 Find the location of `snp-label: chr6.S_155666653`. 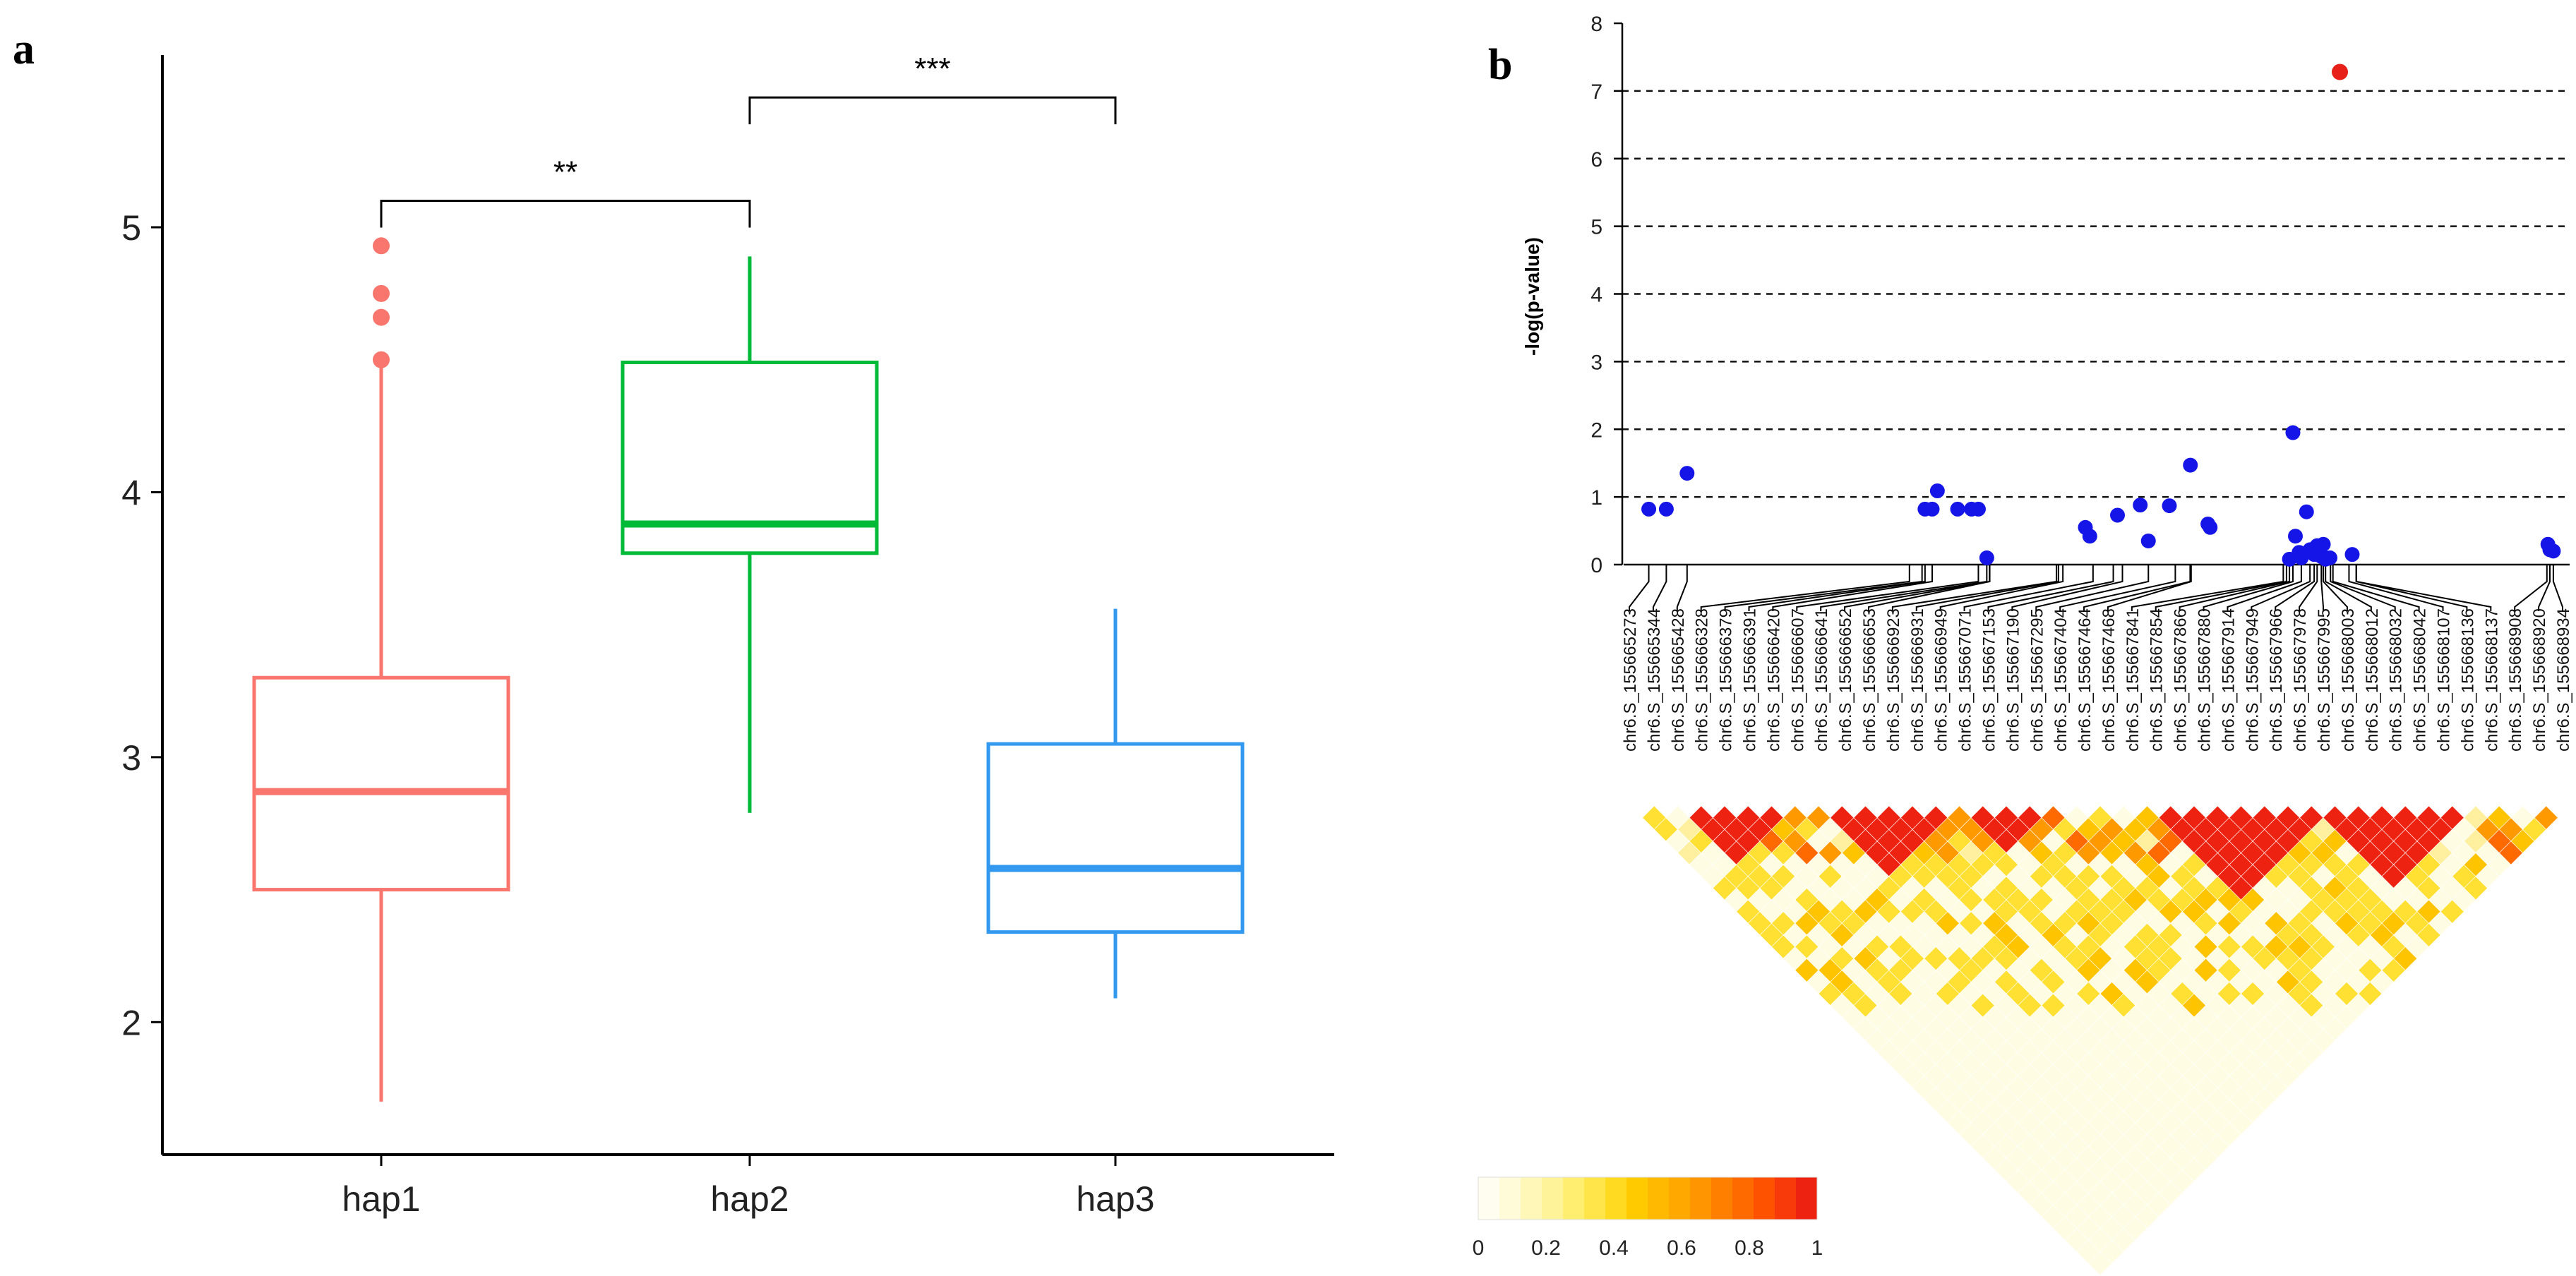

snp-label: chr6.S_155666653 is located at coordinates (1869, 680).